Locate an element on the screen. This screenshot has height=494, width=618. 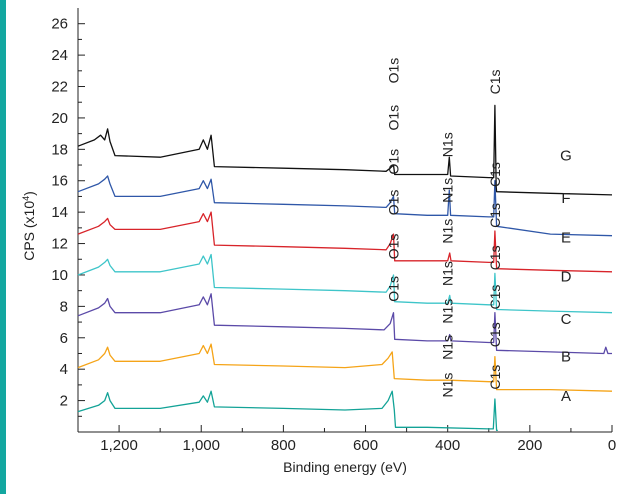
x-tick-label: 600 is located at coordinates (365, 445).